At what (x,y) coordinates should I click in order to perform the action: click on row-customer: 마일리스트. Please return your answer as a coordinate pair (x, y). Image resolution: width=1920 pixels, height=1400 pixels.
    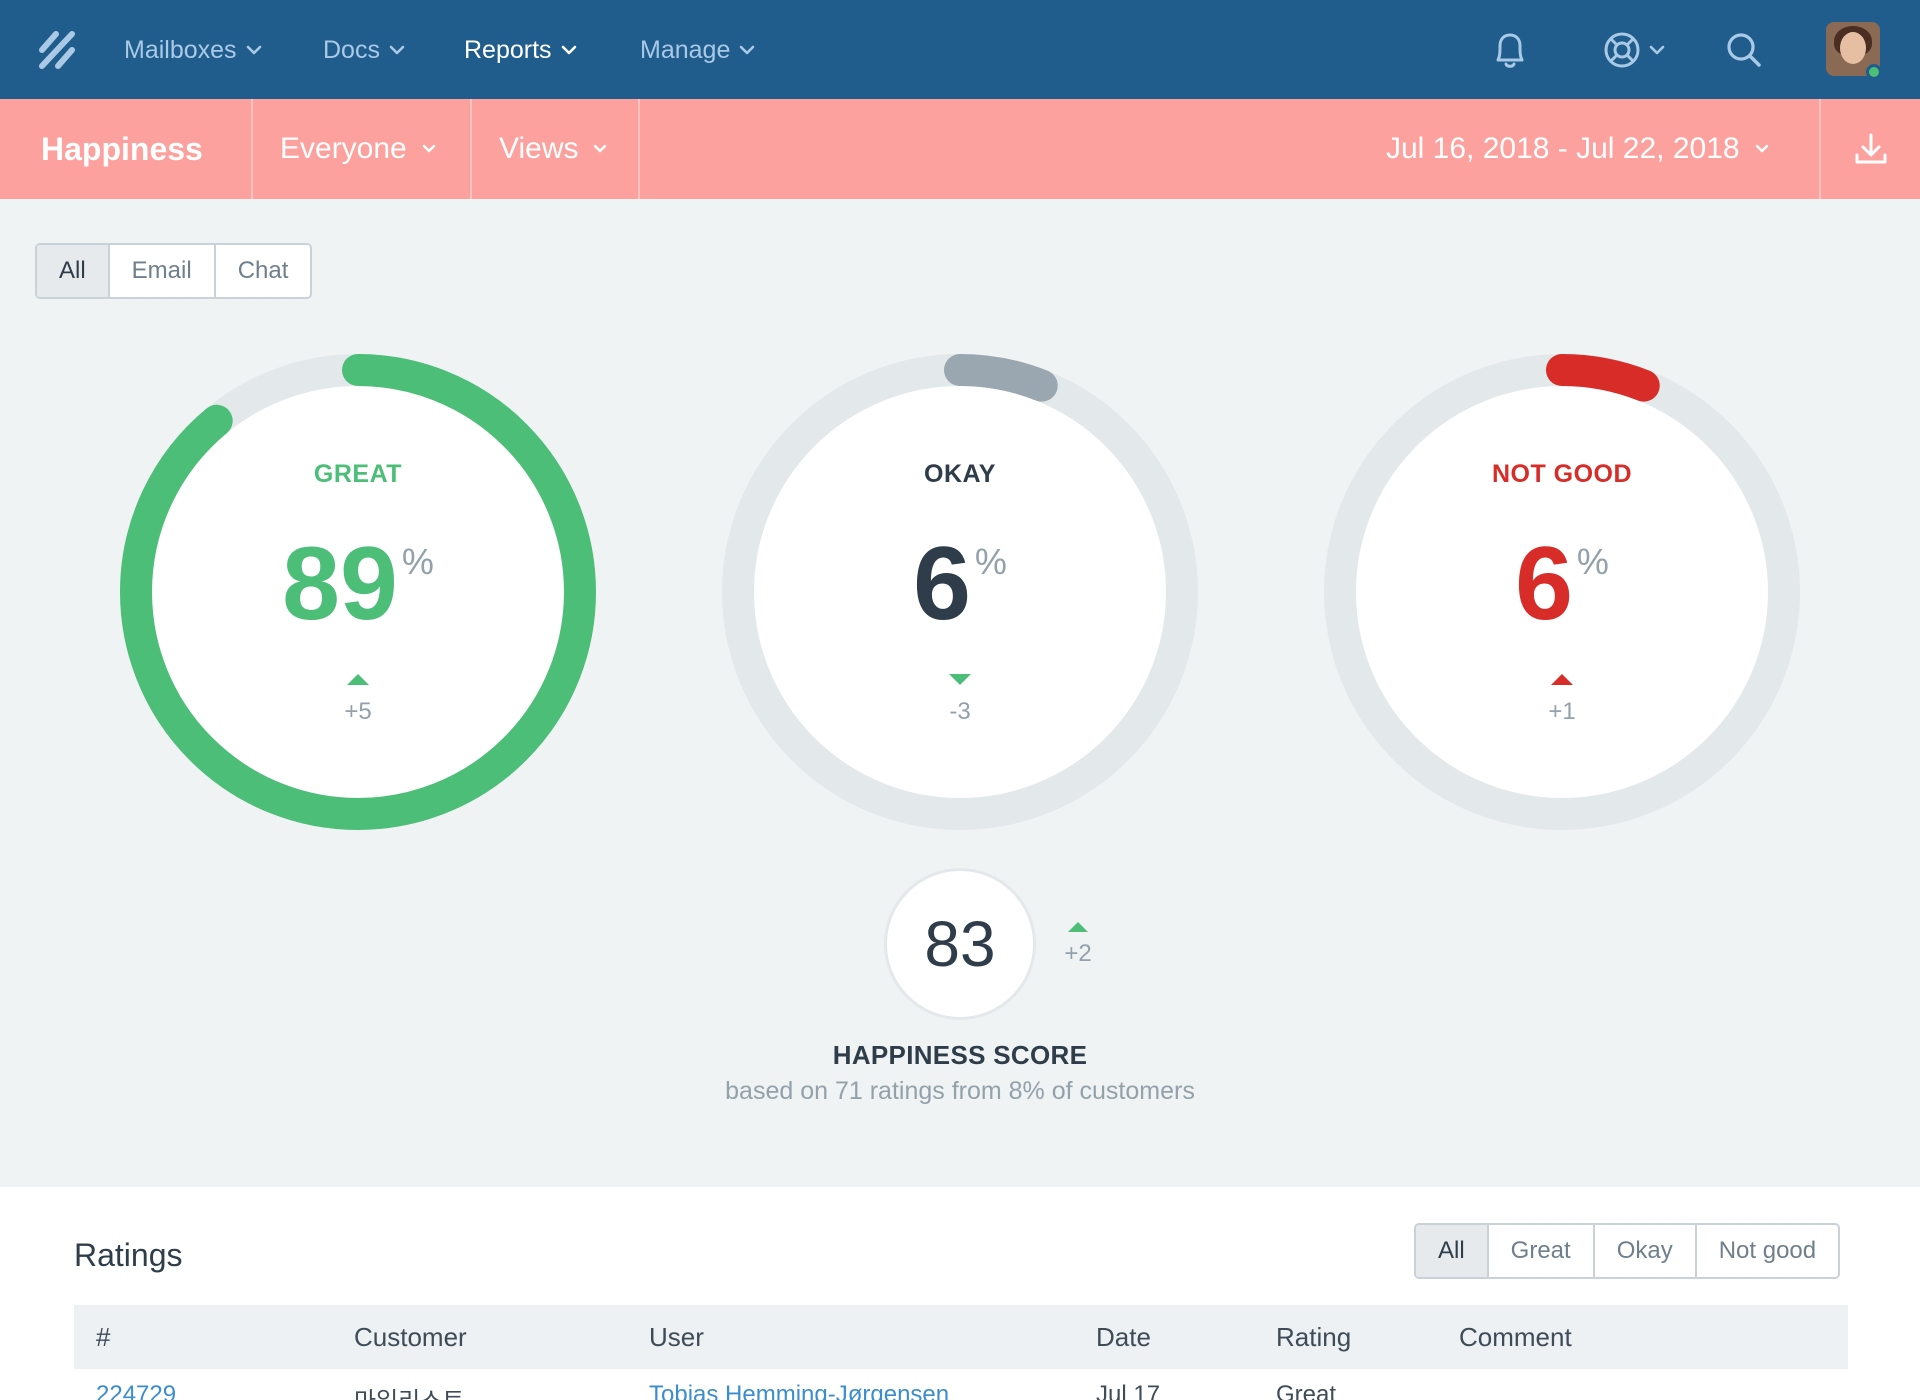
    Looking at the image, I should click on (409, 1390).